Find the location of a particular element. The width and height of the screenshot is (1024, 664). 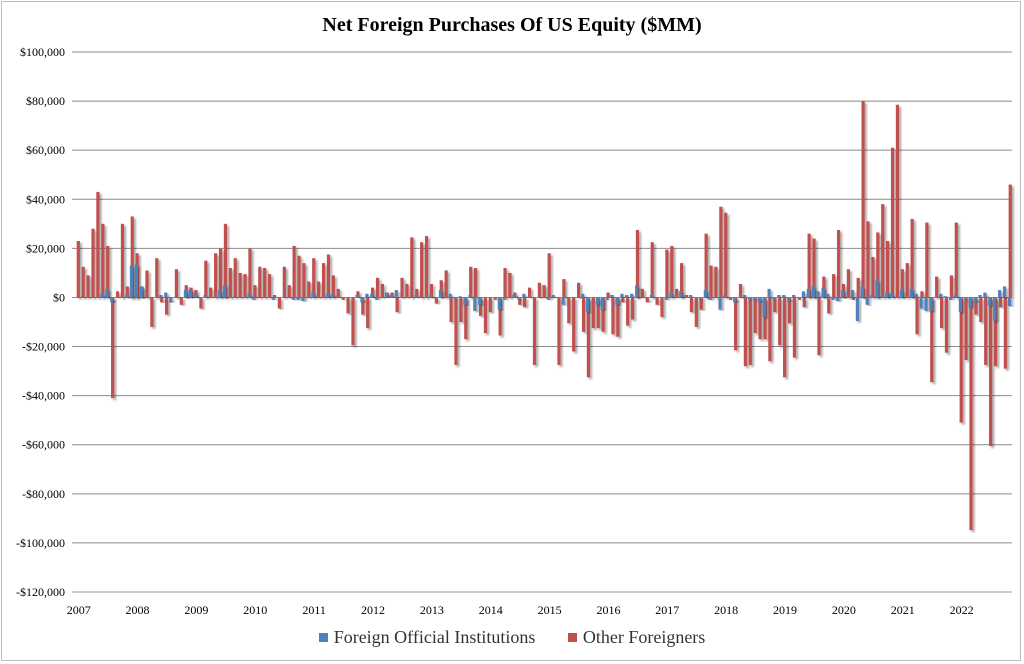

chart-title: Net Foreign Purchases Of US Equity ($MM) is located at coordinates (512, 25).